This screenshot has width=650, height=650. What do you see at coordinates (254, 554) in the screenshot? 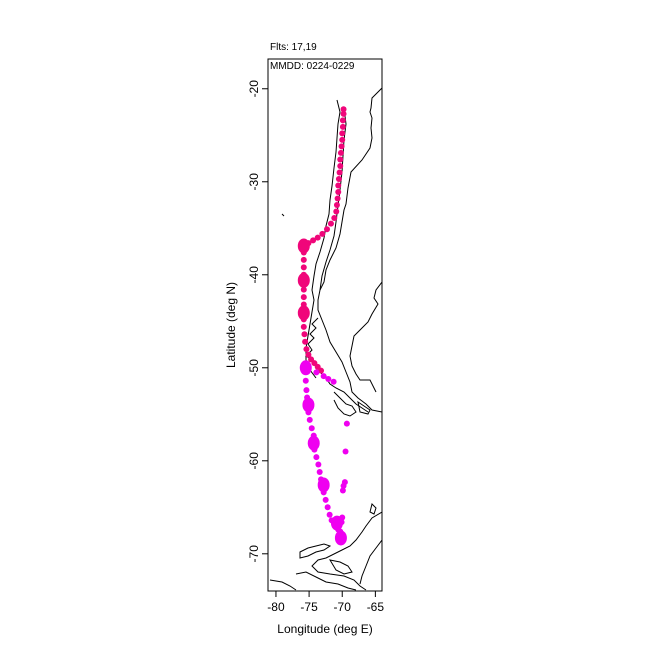
I see `y-tick-label: -70` at bounding box center [254, 554].